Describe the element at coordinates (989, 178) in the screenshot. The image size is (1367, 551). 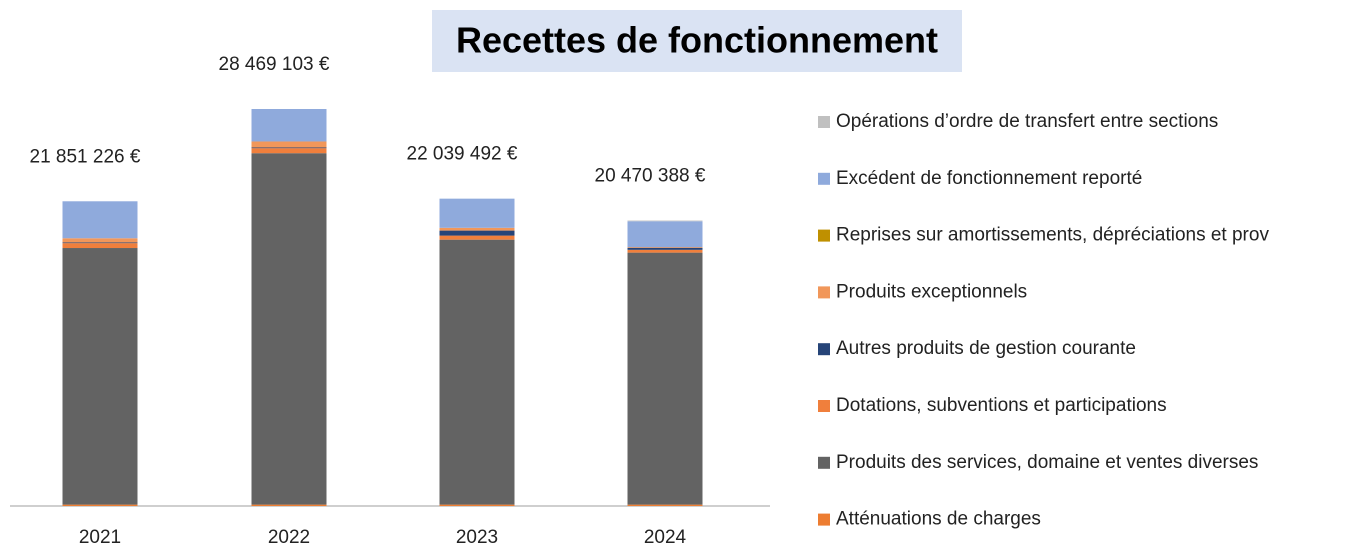
I see `legend-label: Excédent de fonctionnement reporté` at that location.